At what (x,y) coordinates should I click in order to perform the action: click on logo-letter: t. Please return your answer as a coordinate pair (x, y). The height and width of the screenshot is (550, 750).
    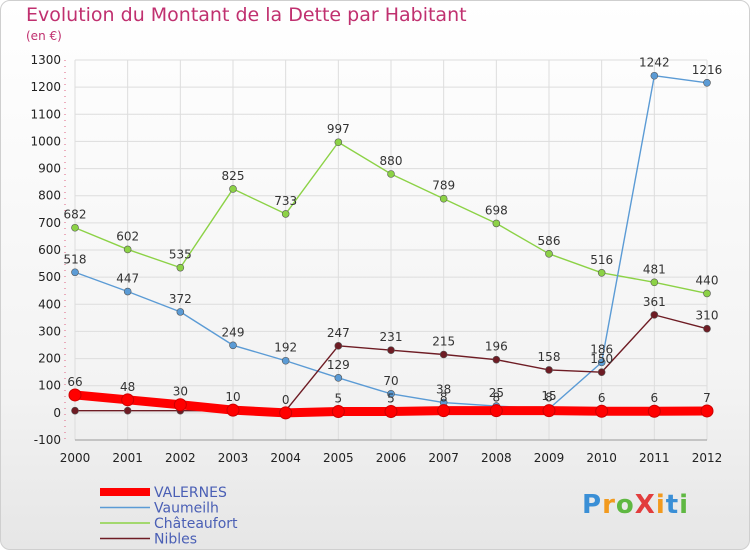
    Looking at the image, I should click on (672, 505).